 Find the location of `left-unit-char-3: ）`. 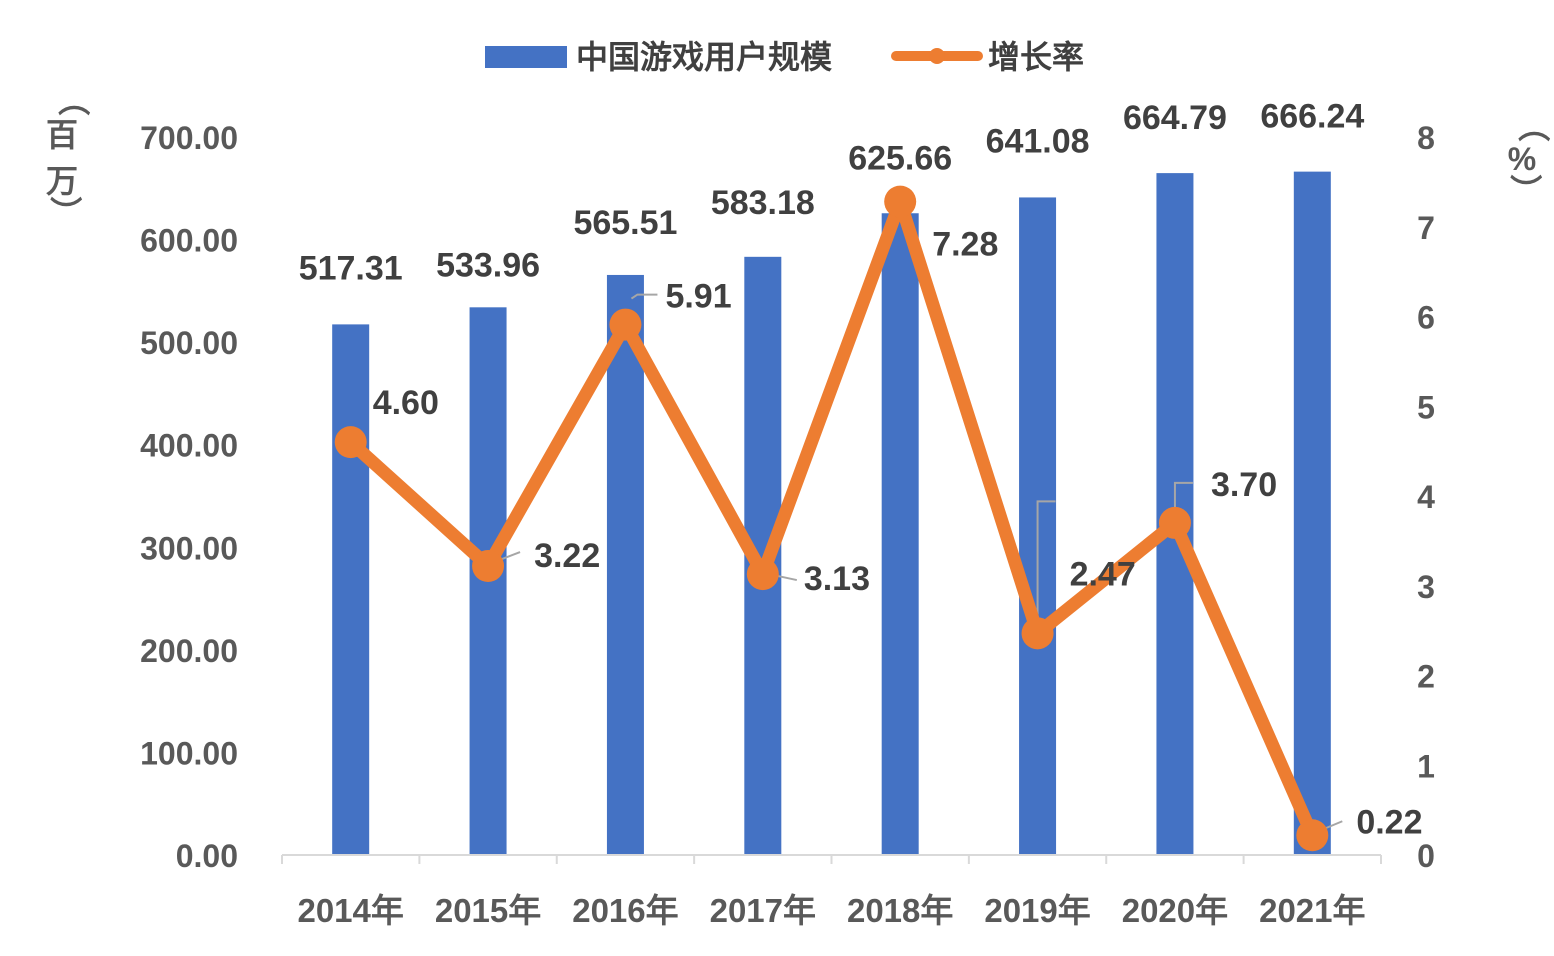

left-unit-char-3: ） is located at coordinates (65, 212).